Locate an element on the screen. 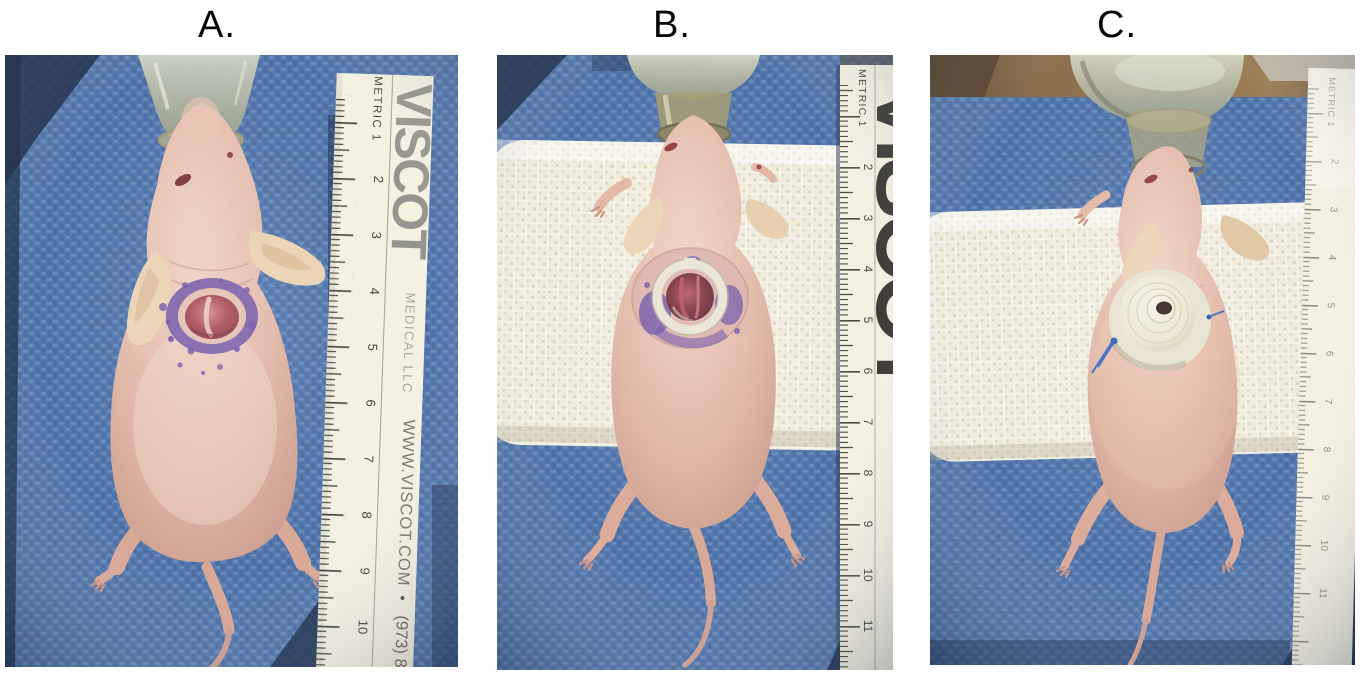 The height and width of the screenshot is (680, 1360). panel-label-c: C. is located at coordinates (1117, 25).